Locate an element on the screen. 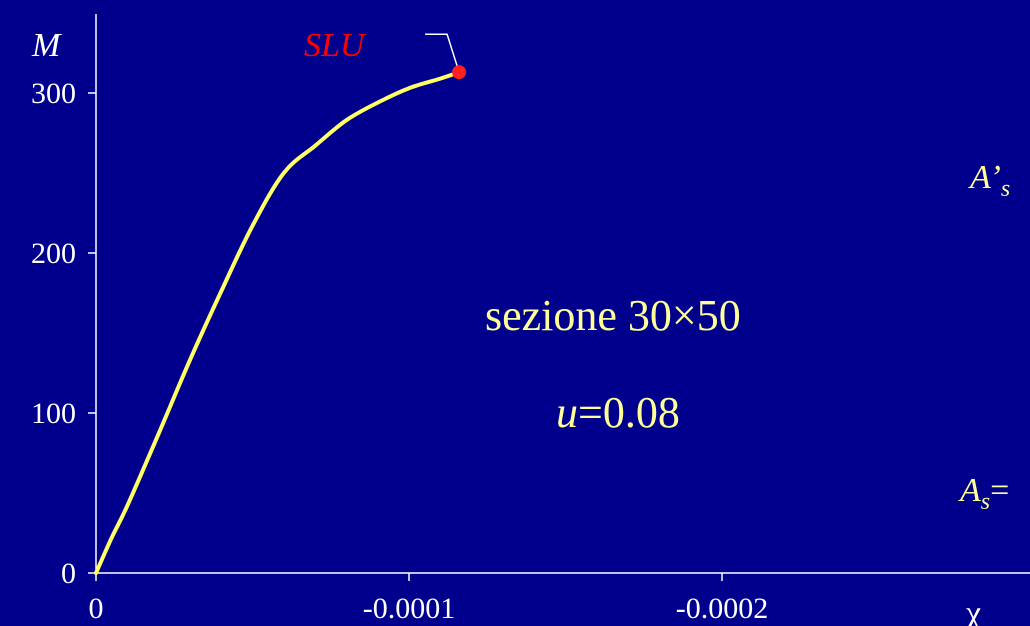 This screenshot has height=626, width=1030. x-axis-label: χ is located at coordinates (973, 610).